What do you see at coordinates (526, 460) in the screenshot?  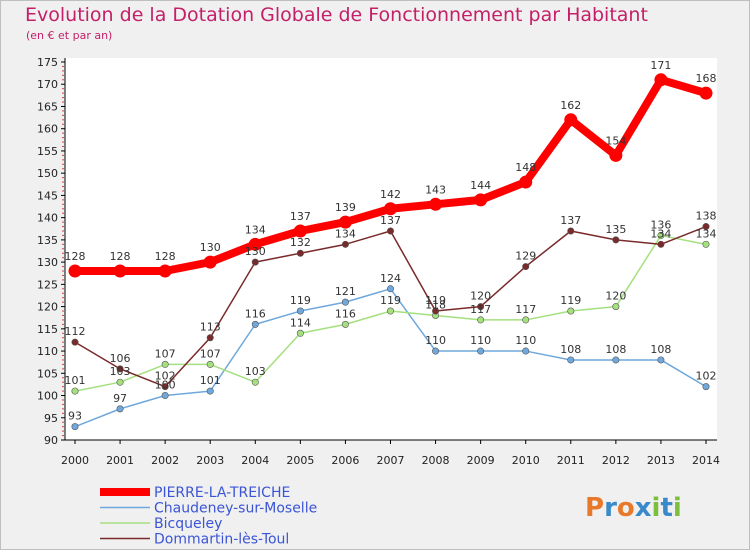 I see `x-tick-label: 2010` at bounding box center [526, 460].